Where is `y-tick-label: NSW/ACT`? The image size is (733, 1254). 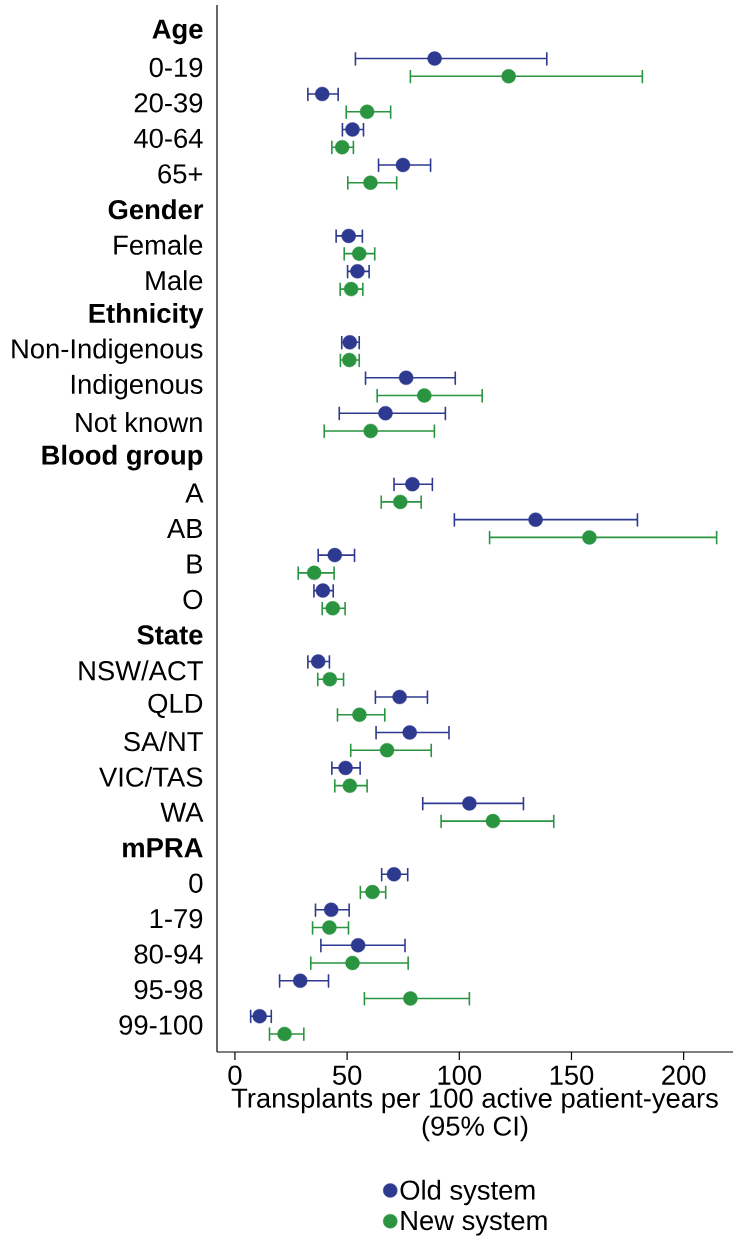
y-tick-label: NSW/ACT is located at coordinates (141, 670).